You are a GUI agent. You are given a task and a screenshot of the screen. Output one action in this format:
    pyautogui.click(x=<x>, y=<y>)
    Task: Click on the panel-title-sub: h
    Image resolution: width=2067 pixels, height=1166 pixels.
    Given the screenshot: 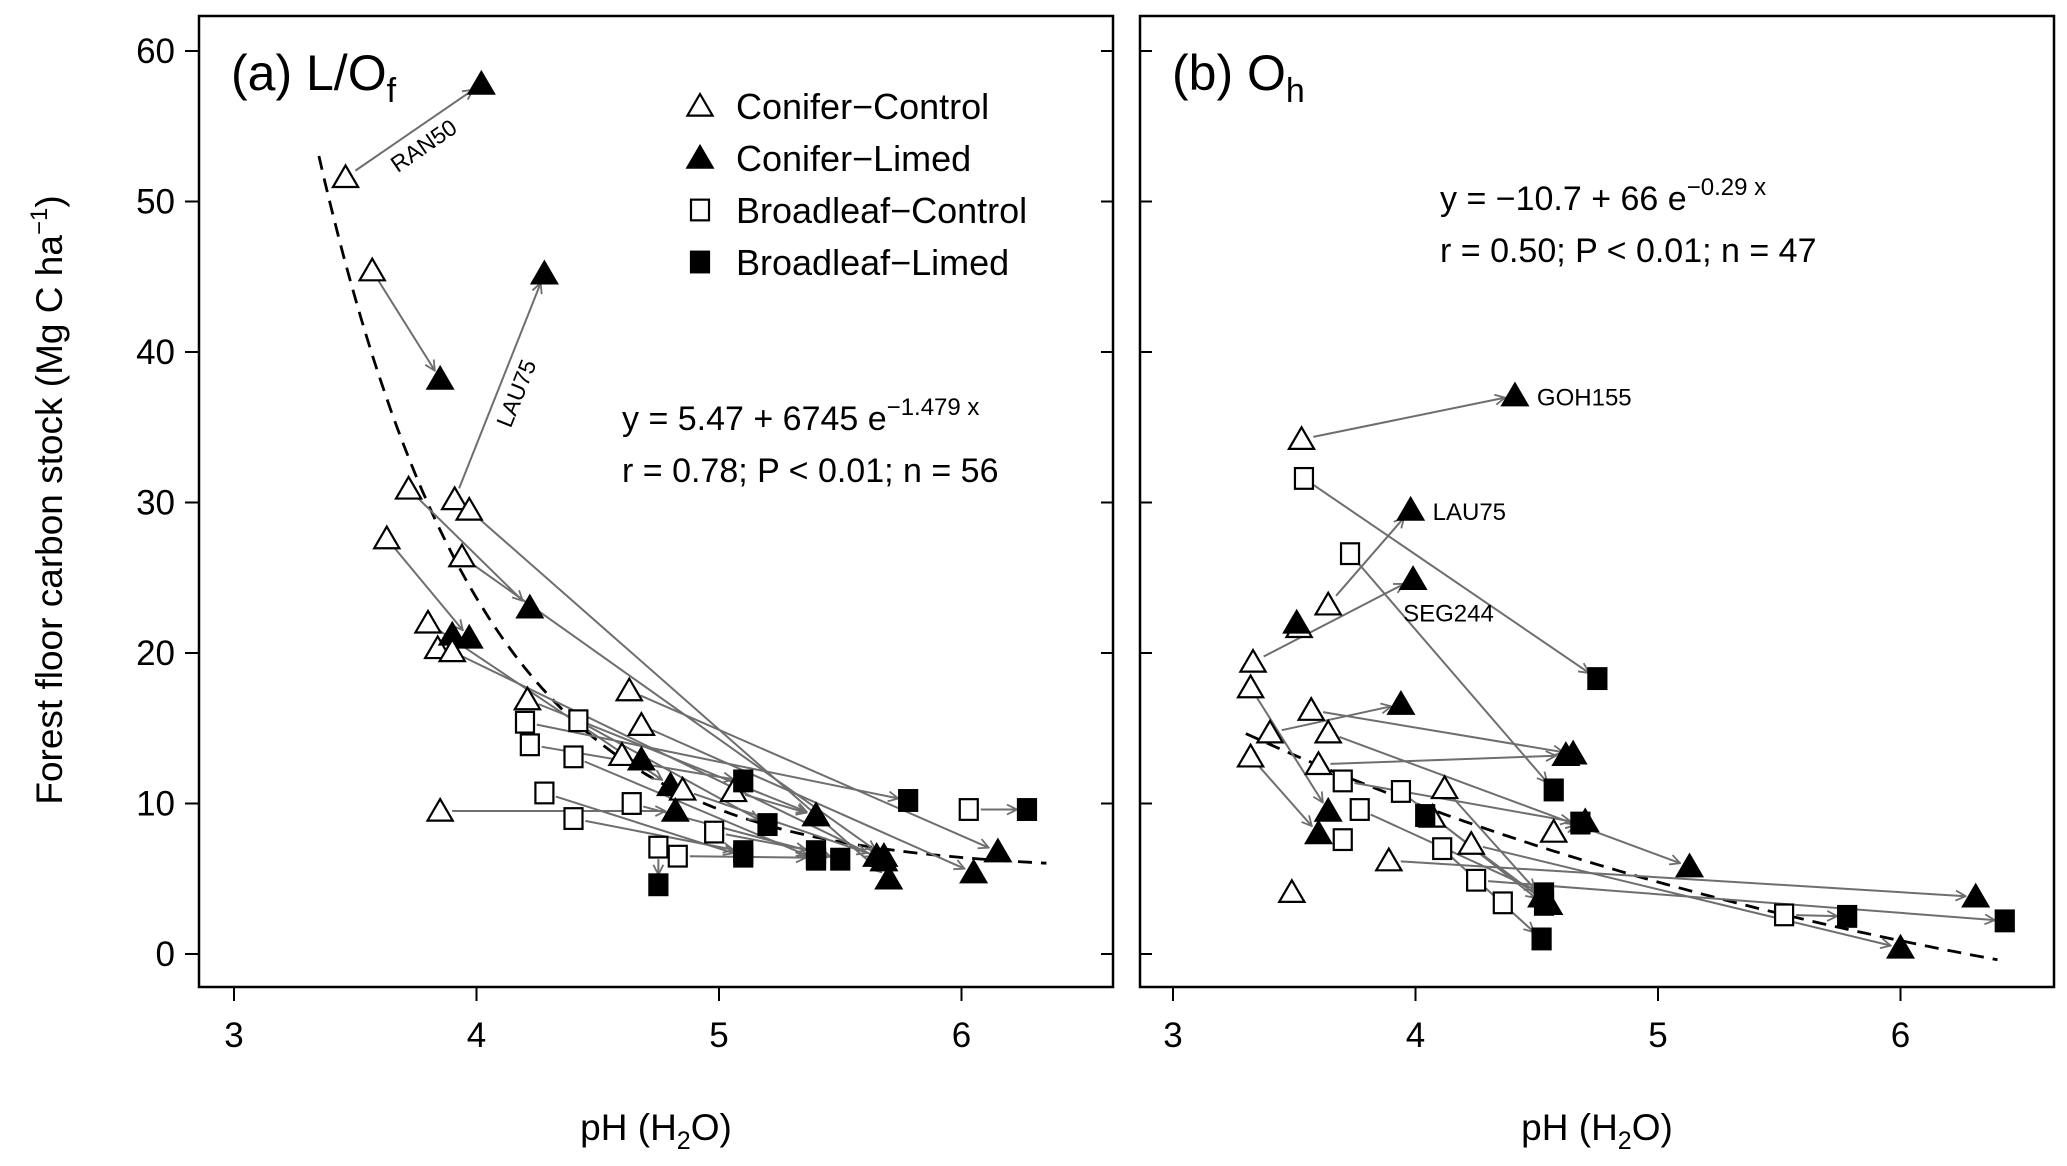 What is the action you would take?
    pyautogui.click(x=1295, y=91)
    